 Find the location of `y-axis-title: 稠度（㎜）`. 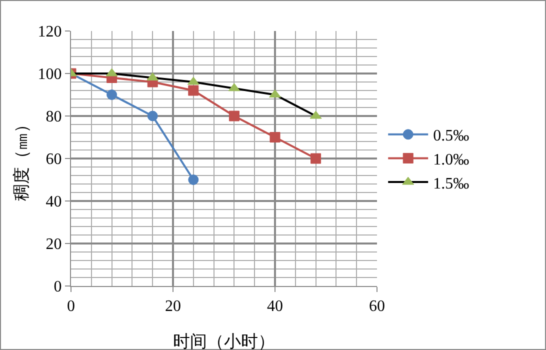

y-axis-title: 稠度（㎜） is located at coordinates (21, 158).